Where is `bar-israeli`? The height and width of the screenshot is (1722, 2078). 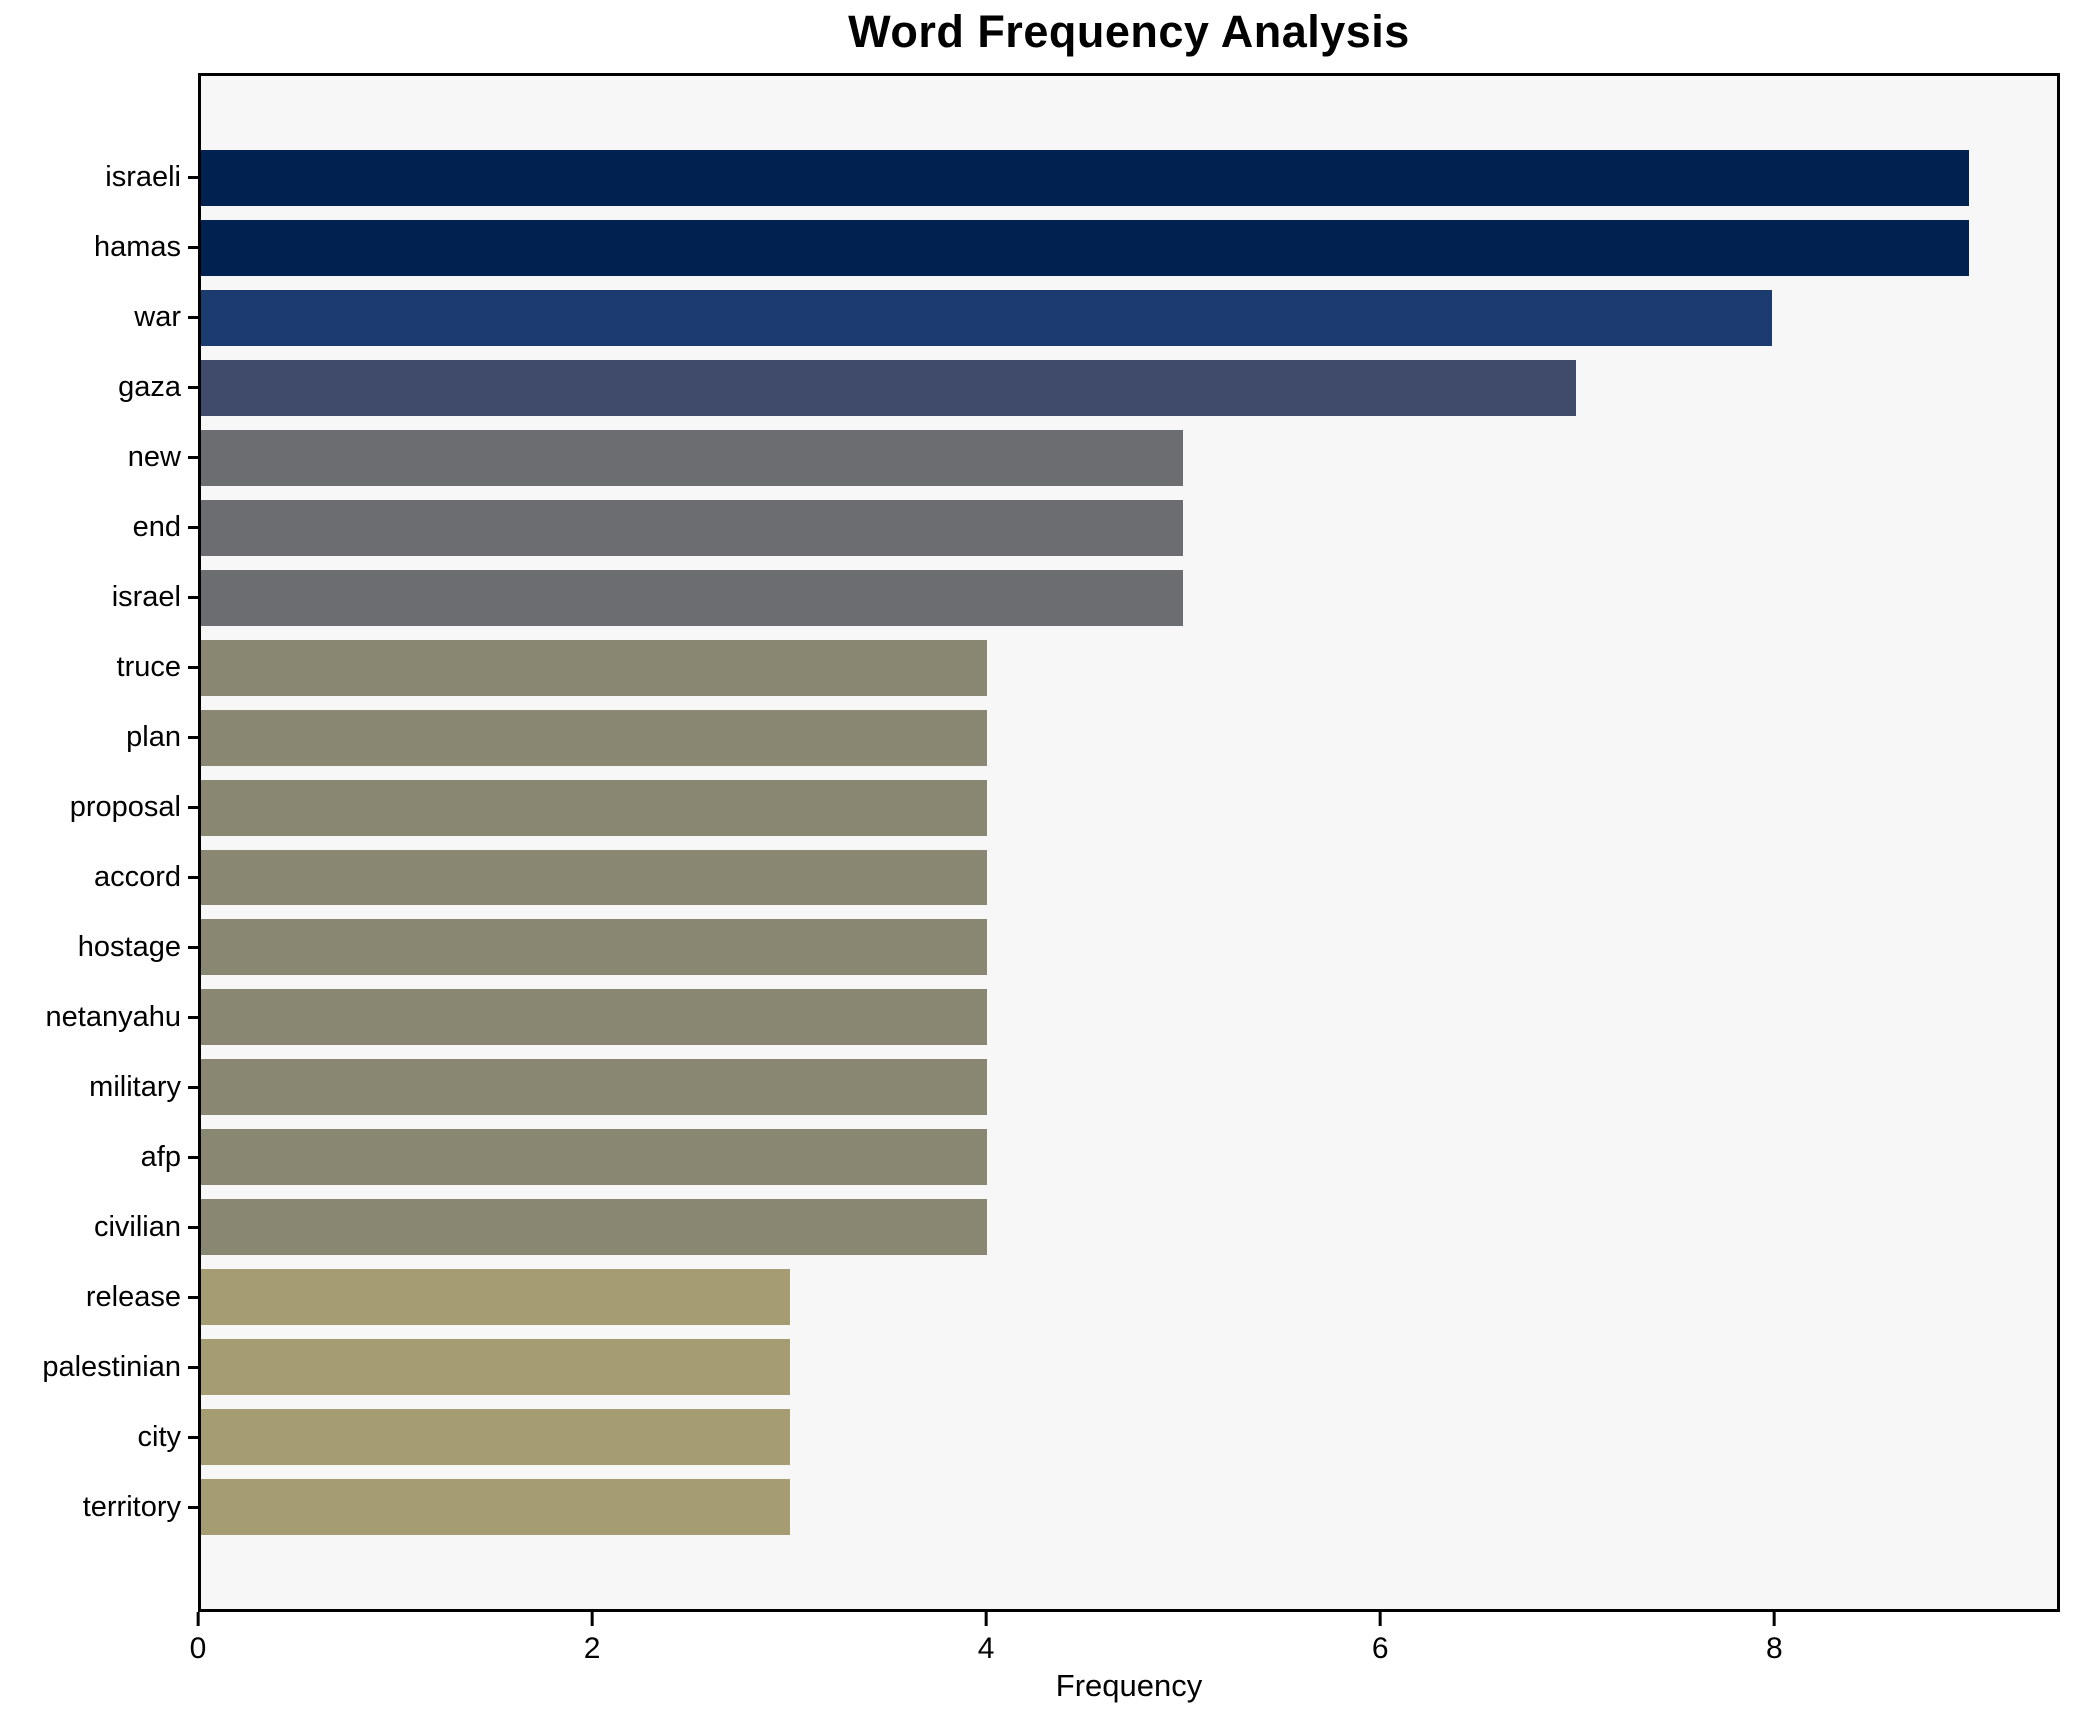
bar-israeli is located at coordinates (1085, 178).